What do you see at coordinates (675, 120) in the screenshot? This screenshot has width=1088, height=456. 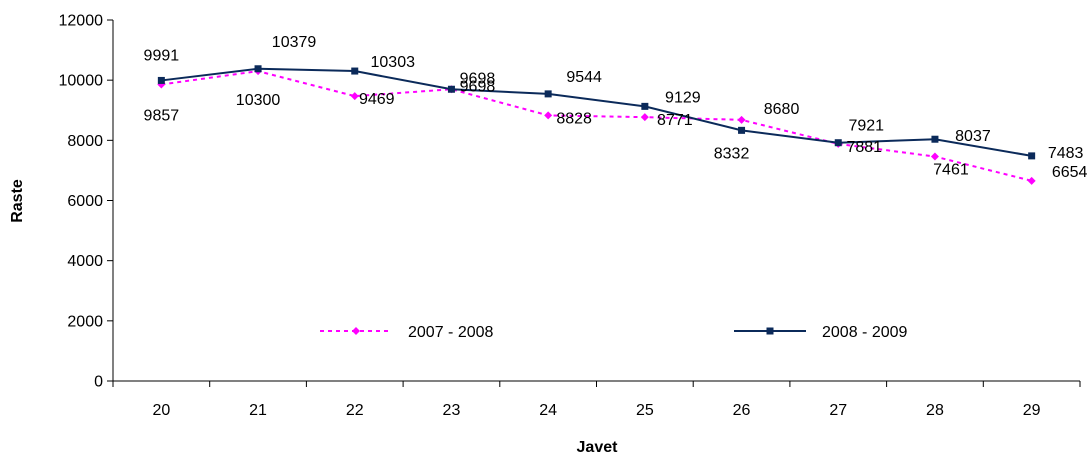 I see `data-label: 8771` at bounding box center [675, 120].